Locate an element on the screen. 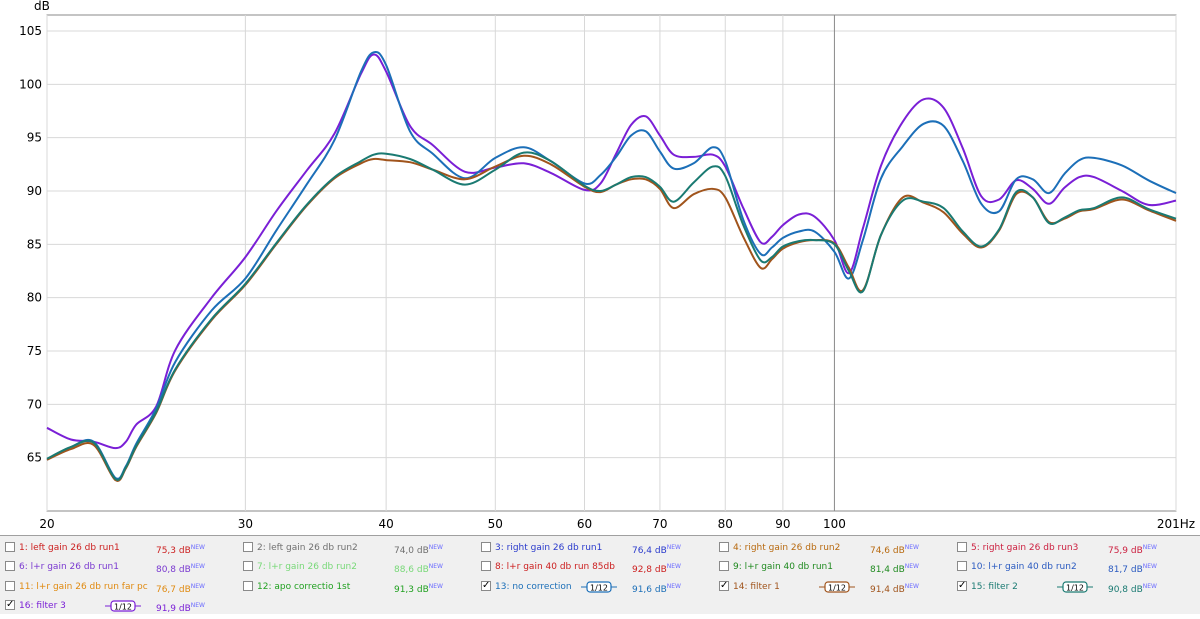  legend-label: 6: l+r gain 26 db run1 is located at coordinates (69, 567).